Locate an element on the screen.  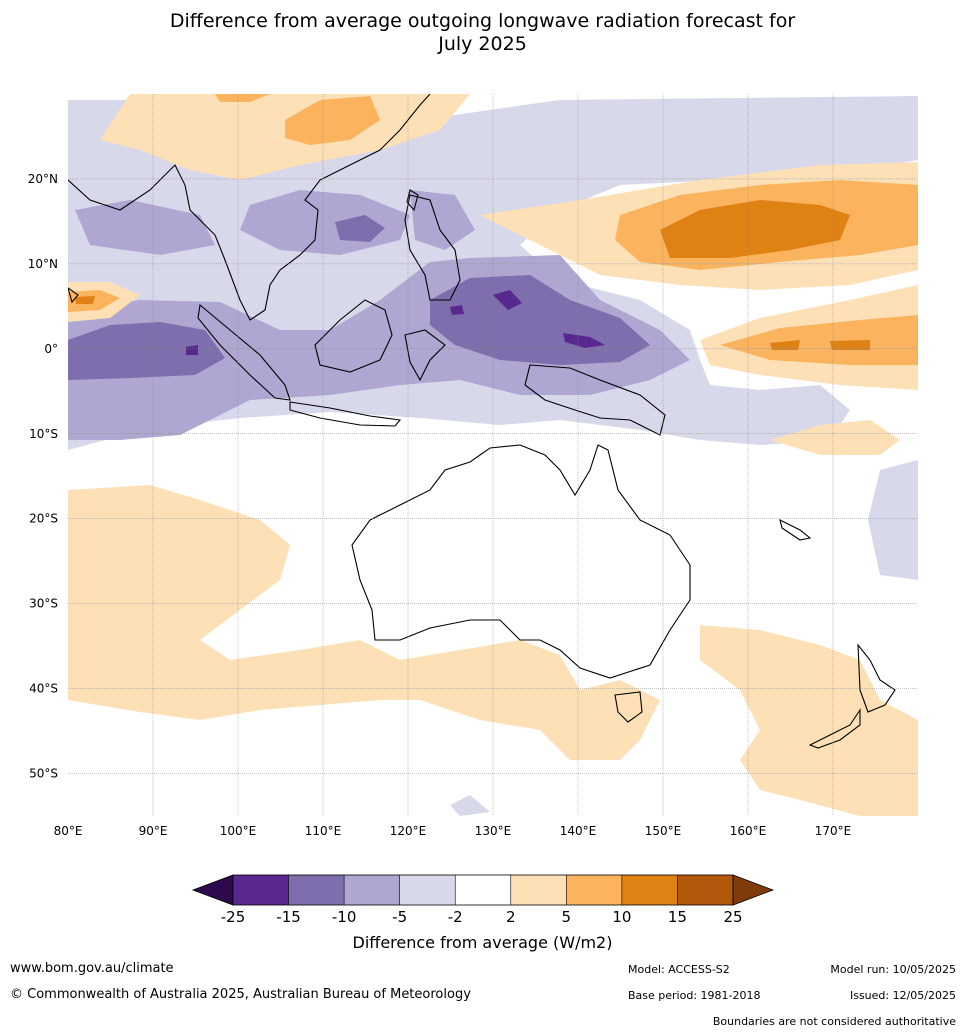
anomaly-region-pos-strong-west is located at coordinates (85, 300).